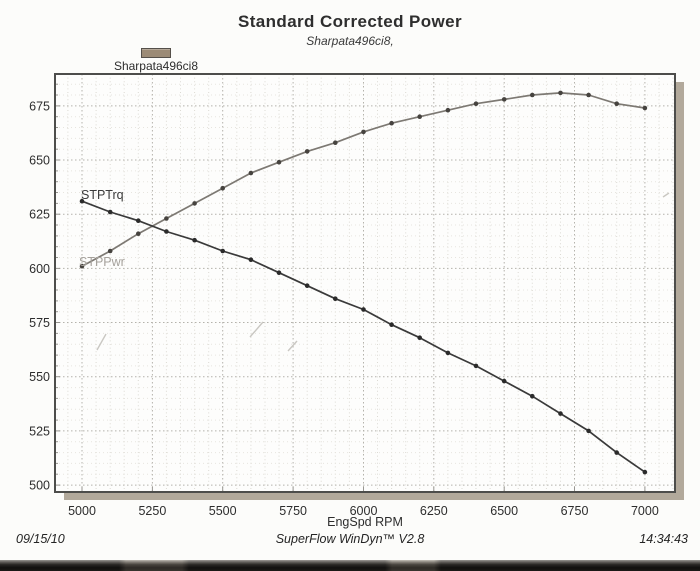 This screenshot has width=700, height=571. I want to click on footer-app-name: SuperFlow WinDyn™ V2.8, so click(350, 539).